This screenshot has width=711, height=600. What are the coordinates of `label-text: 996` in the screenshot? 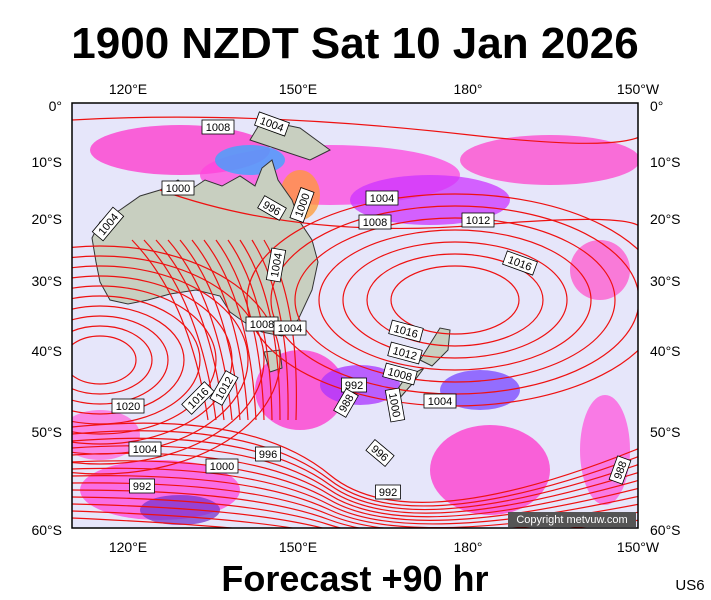 It's located at (268, 455).